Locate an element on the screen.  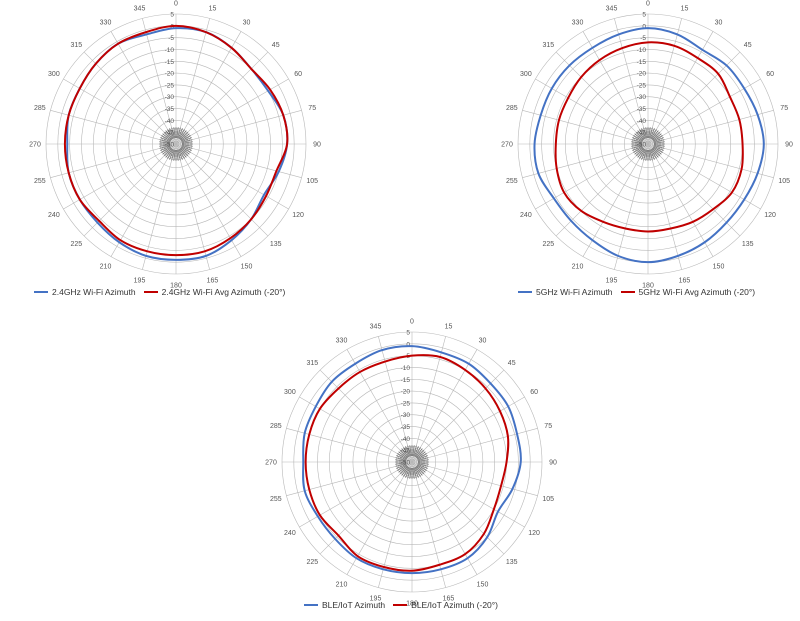
radial-tick-label: -20 is located at coordinates (642, 74).